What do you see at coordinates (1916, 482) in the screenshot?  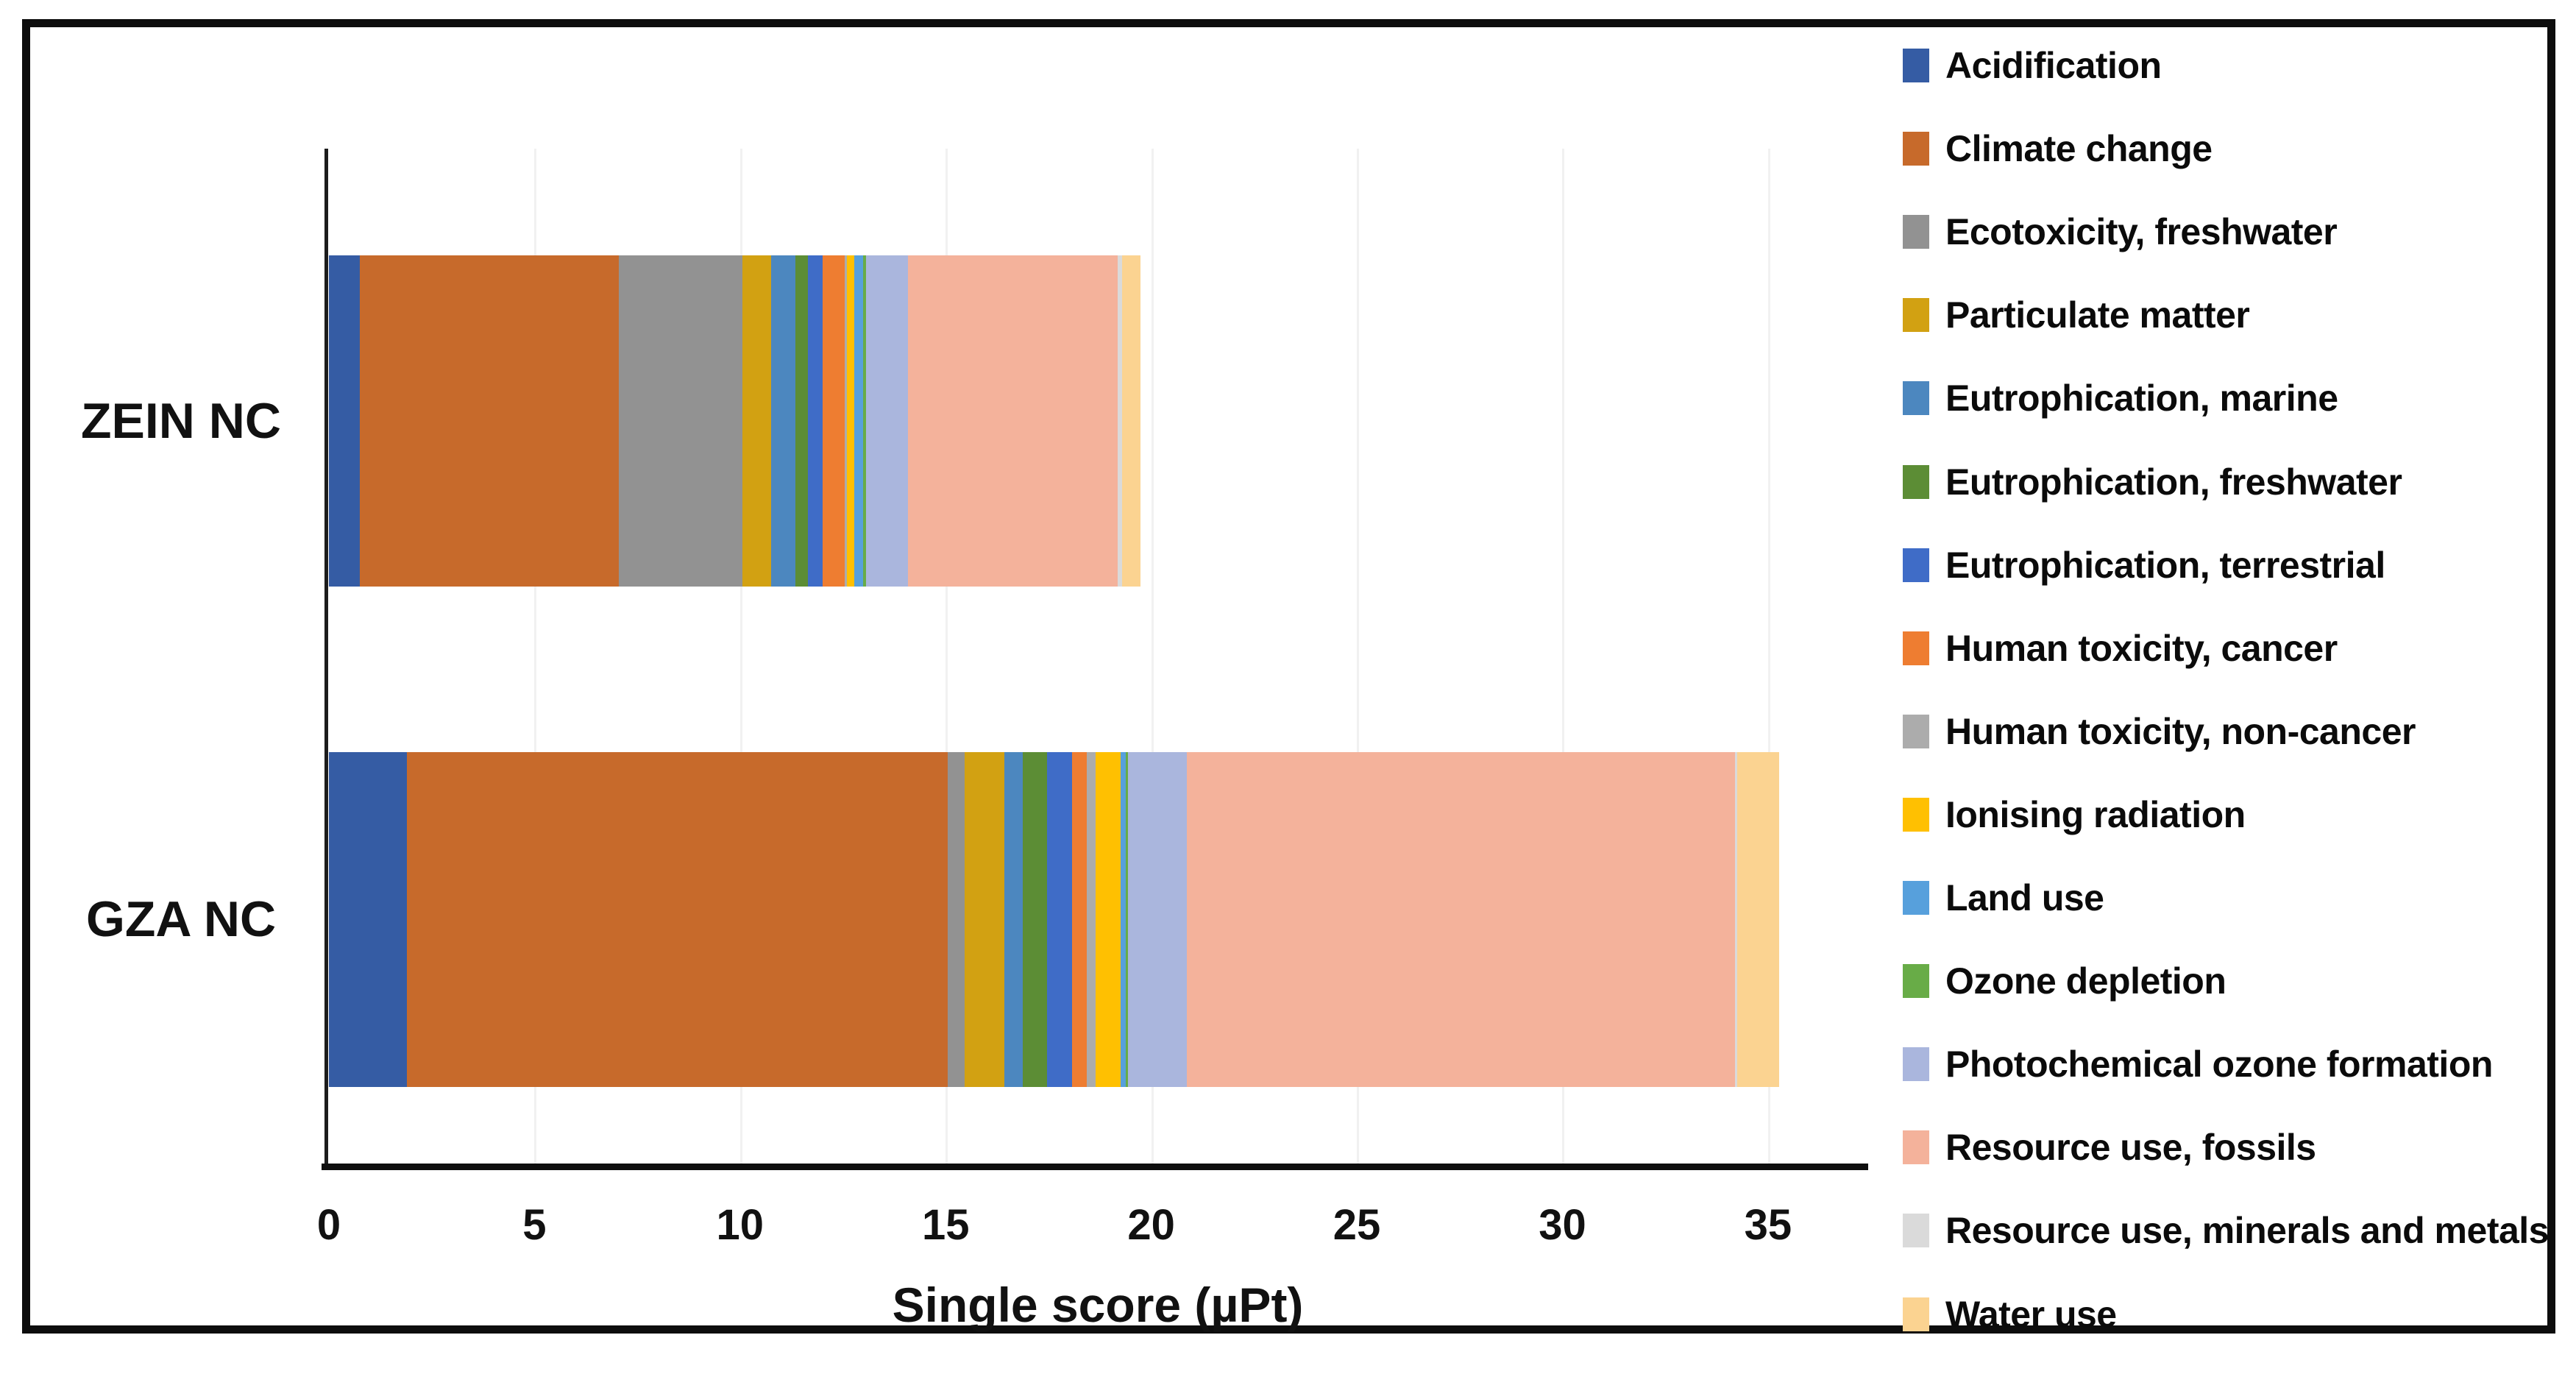 I see `legend-swatch-eutrophication-freshwater` at bounding box center [1916, 482].